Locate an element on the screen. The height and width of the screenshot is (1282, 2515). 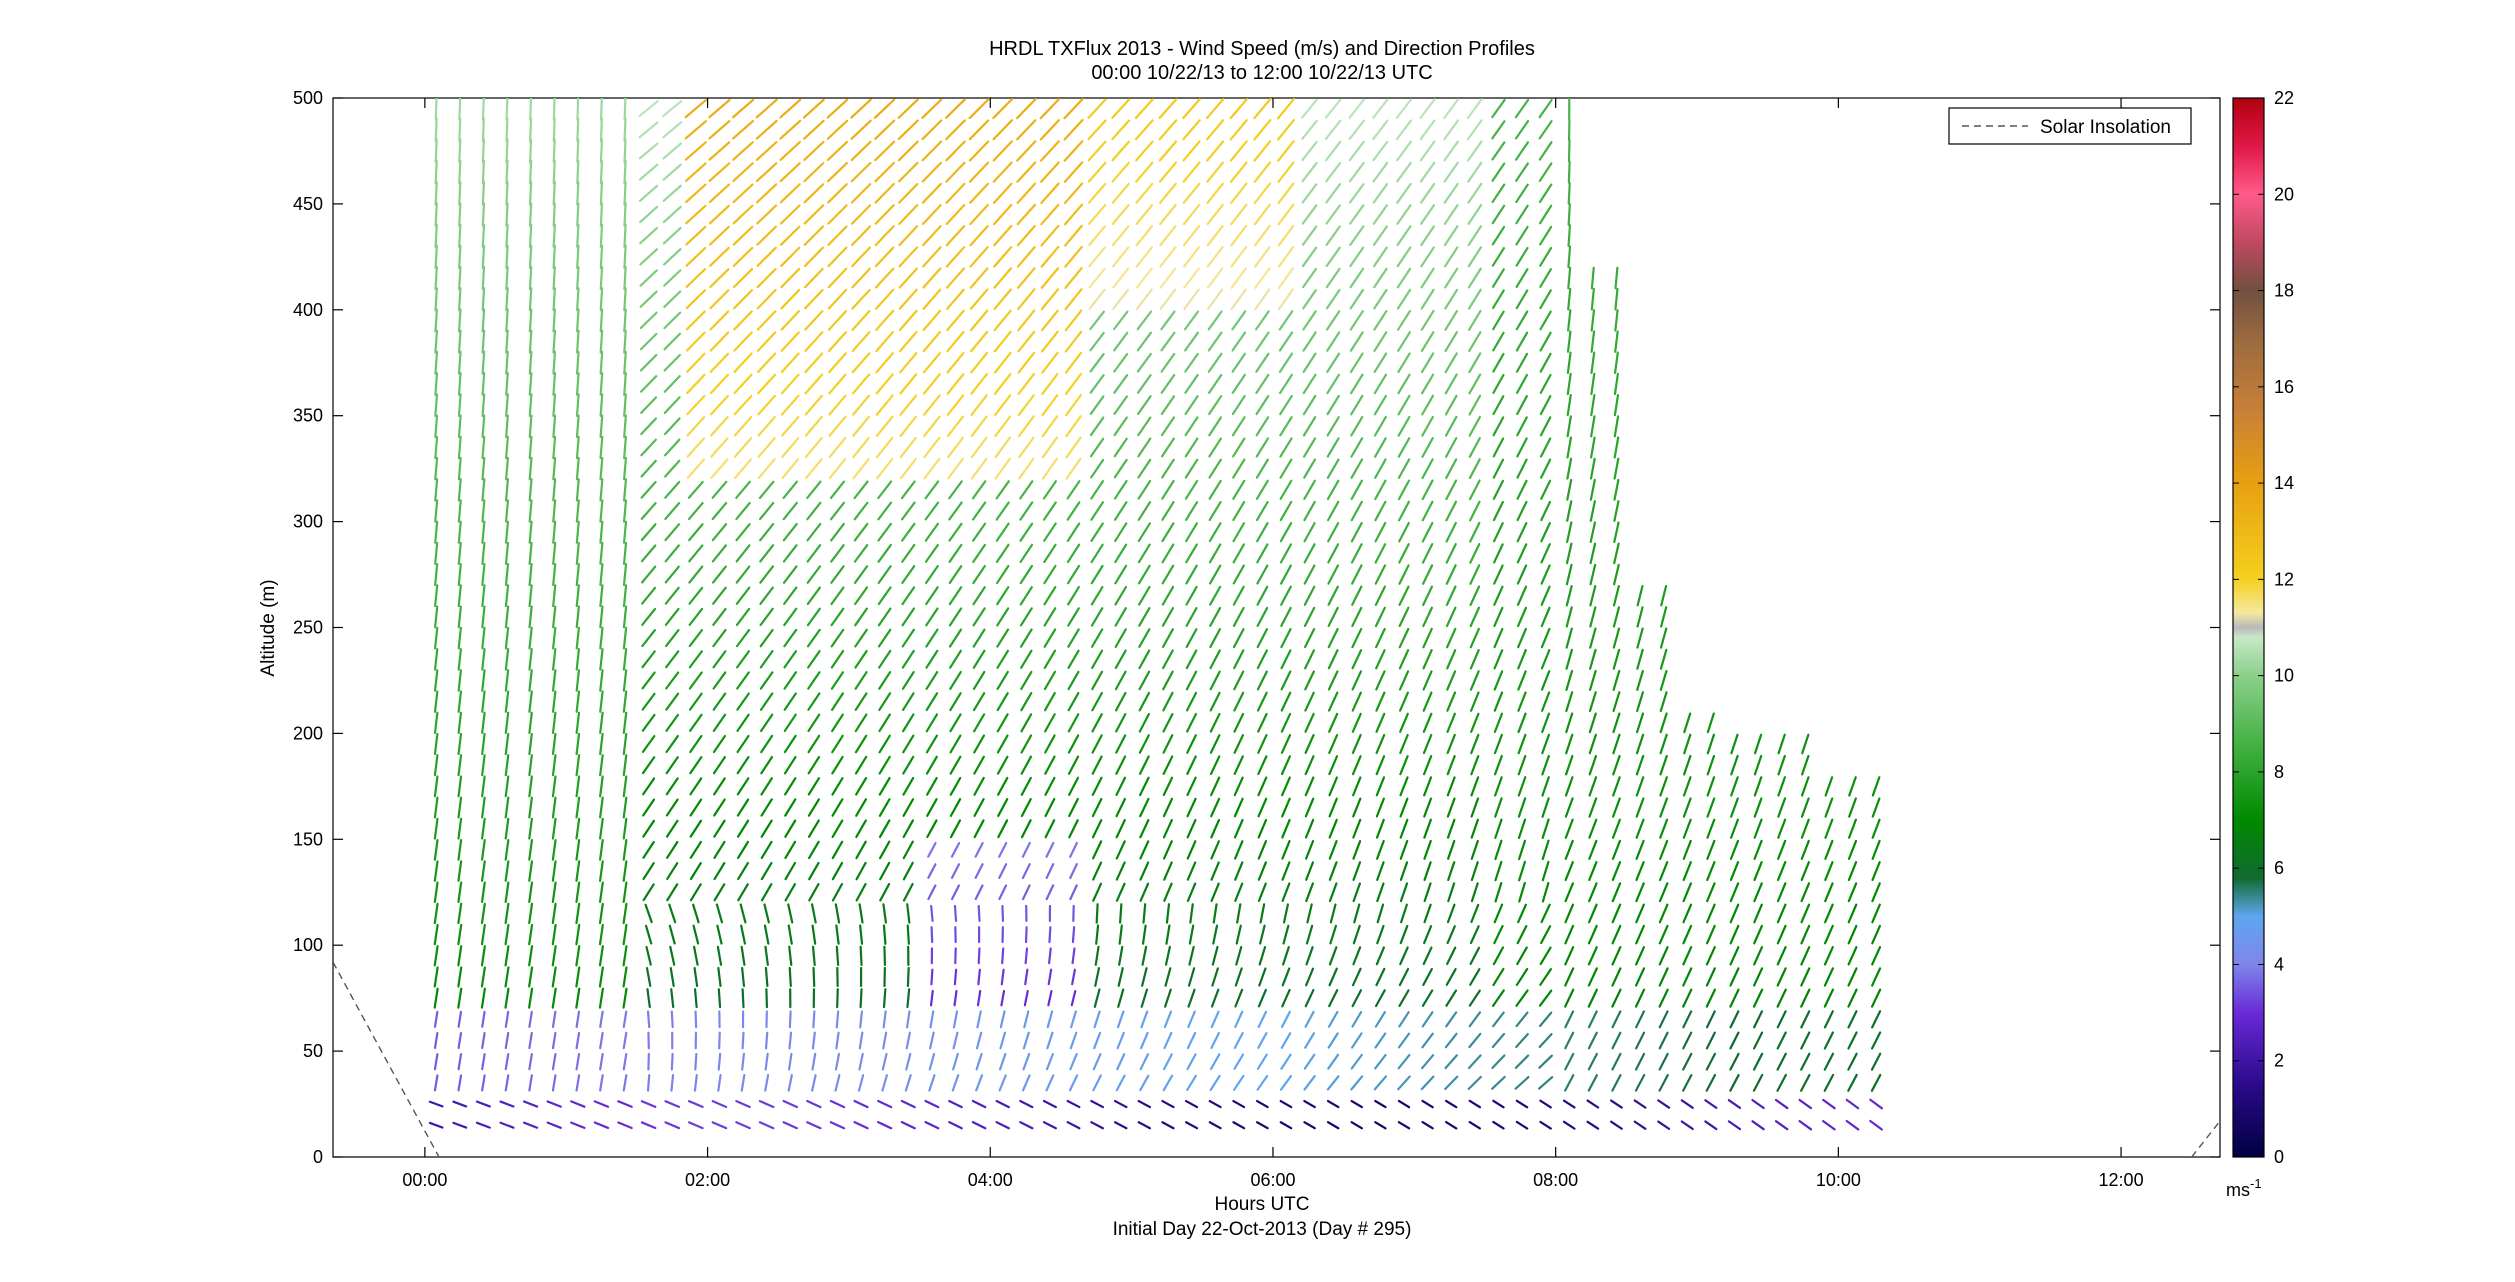
colorbar-tick-label: 2 is located at coordinates (2279, 1061).